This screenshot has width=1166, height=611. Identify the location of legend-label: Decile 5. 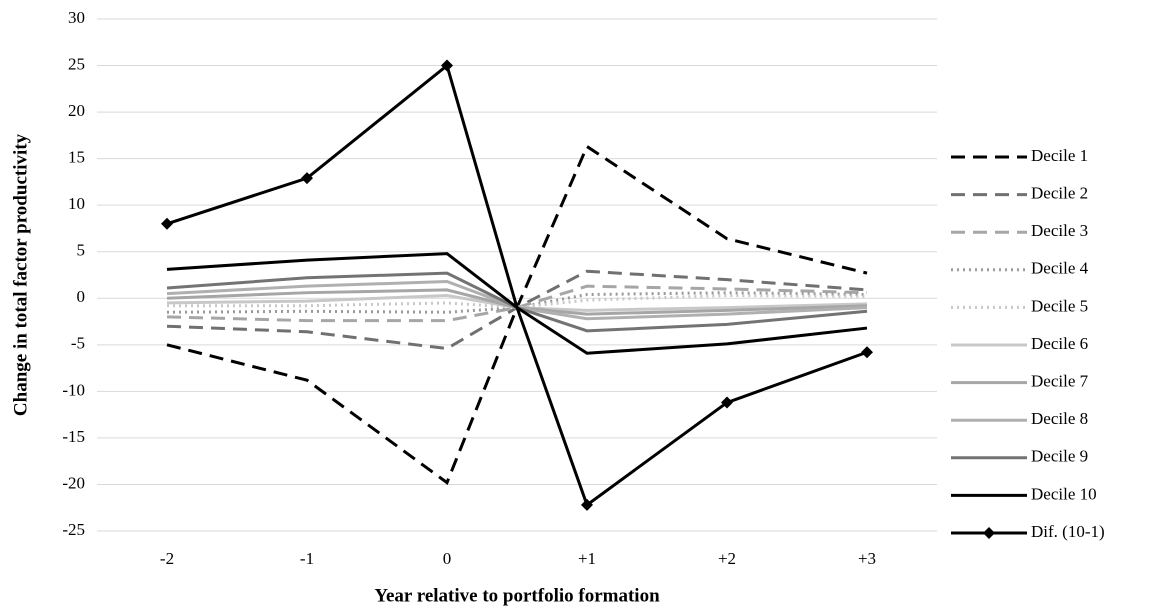
(1059, 305).